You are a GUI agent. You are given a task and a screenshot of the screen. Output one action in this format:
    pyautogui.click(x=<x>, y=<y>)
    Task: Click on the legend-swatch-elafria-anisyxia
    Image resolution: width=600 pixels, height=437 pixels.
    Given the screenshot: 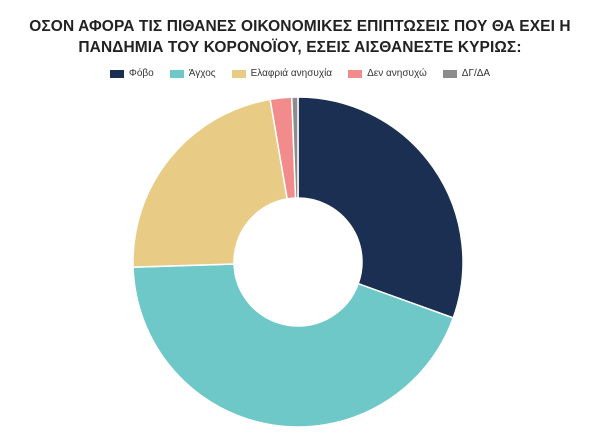 What is the action you would take?
    pyautogui.click(x=238, y=73)
    